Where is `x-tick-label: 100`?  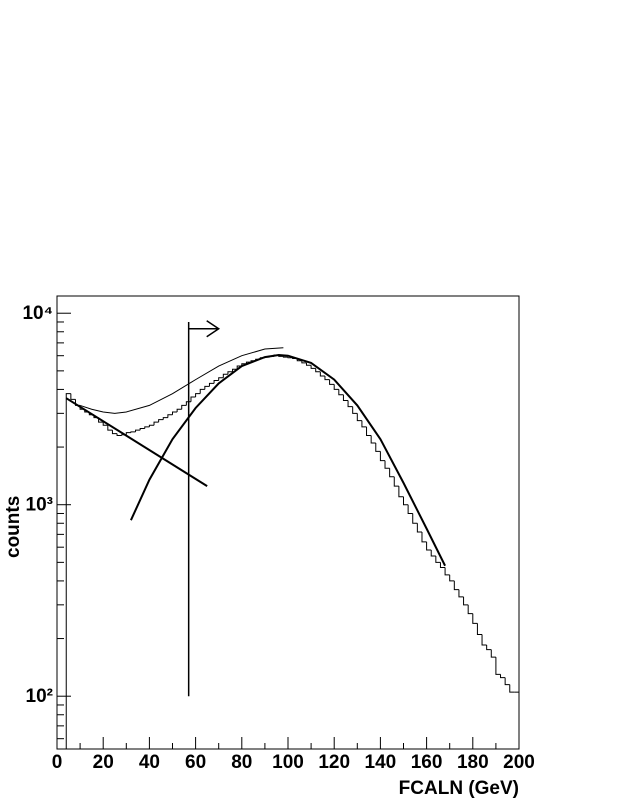
x-tick-label: 100 is located at coordinates (288, 762).